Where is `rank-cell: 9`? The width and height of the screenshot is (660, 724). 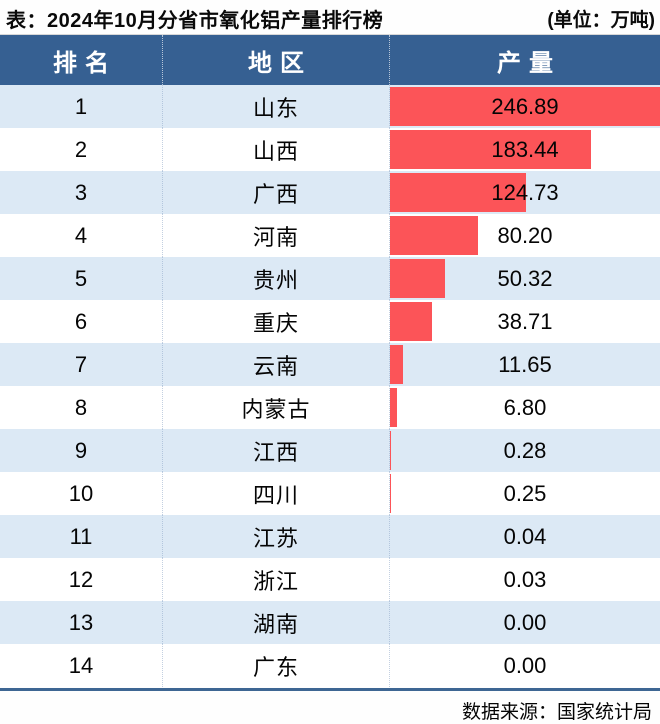 rank-cell: 9 is located at coordinates (81, 450).